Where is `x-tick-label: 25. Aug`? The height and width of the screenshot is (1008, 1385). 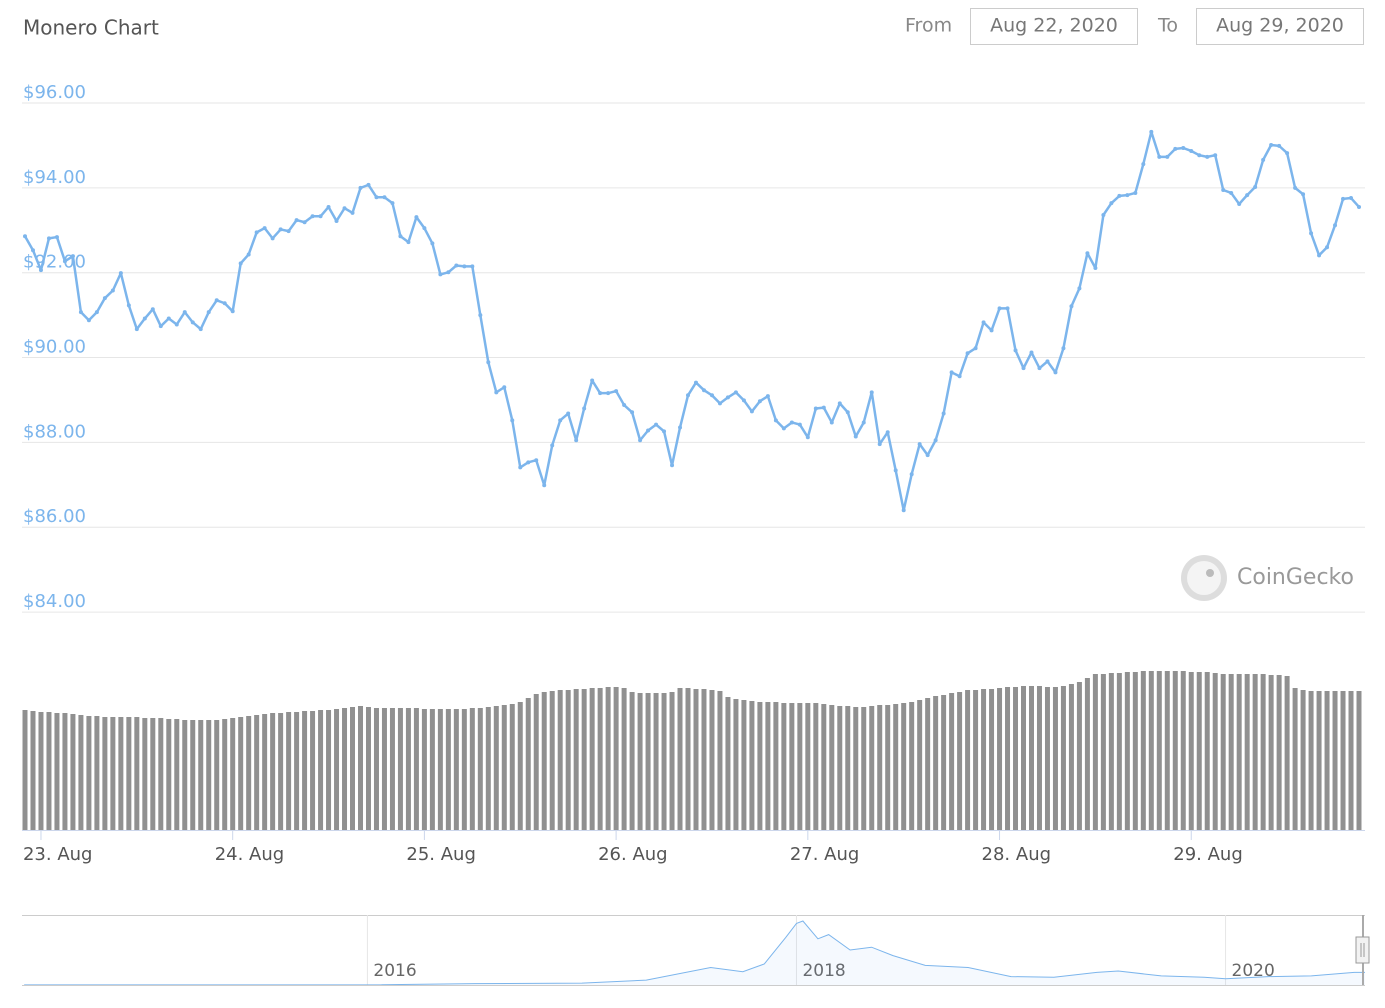
x-tick-label: 25. Aug is located at coordinates (441, 854).